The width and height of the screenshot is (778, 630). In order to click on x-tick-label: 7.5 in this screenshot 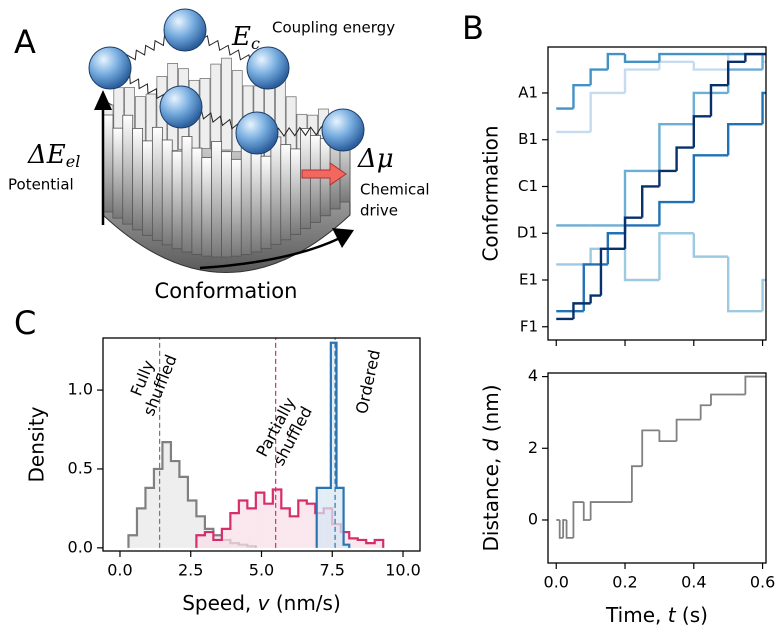, I will do `click(332, 570)`.